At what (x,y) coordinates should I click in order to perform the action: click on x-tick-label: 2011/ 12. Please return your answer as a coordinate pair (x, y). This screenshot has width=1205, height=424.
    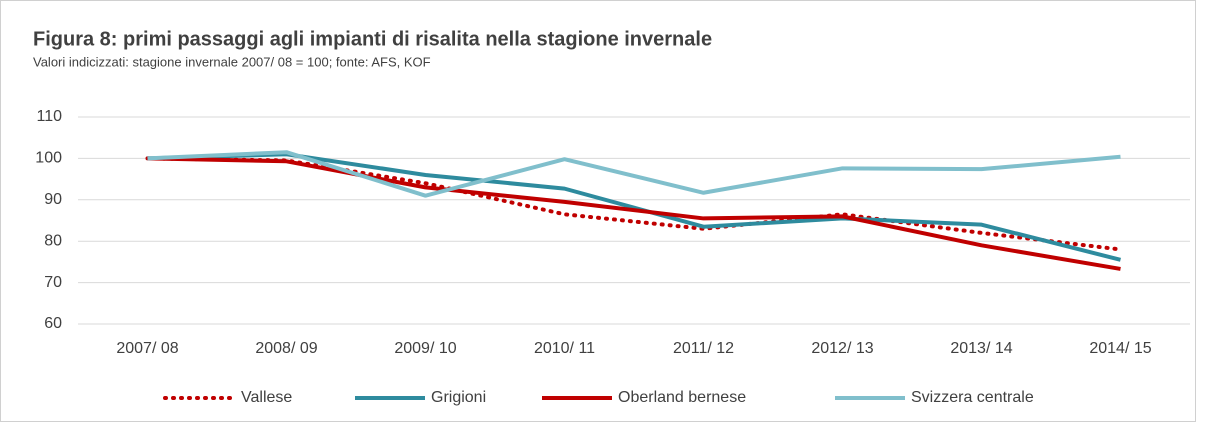
    Looking at the image, I should click on (703, 348).